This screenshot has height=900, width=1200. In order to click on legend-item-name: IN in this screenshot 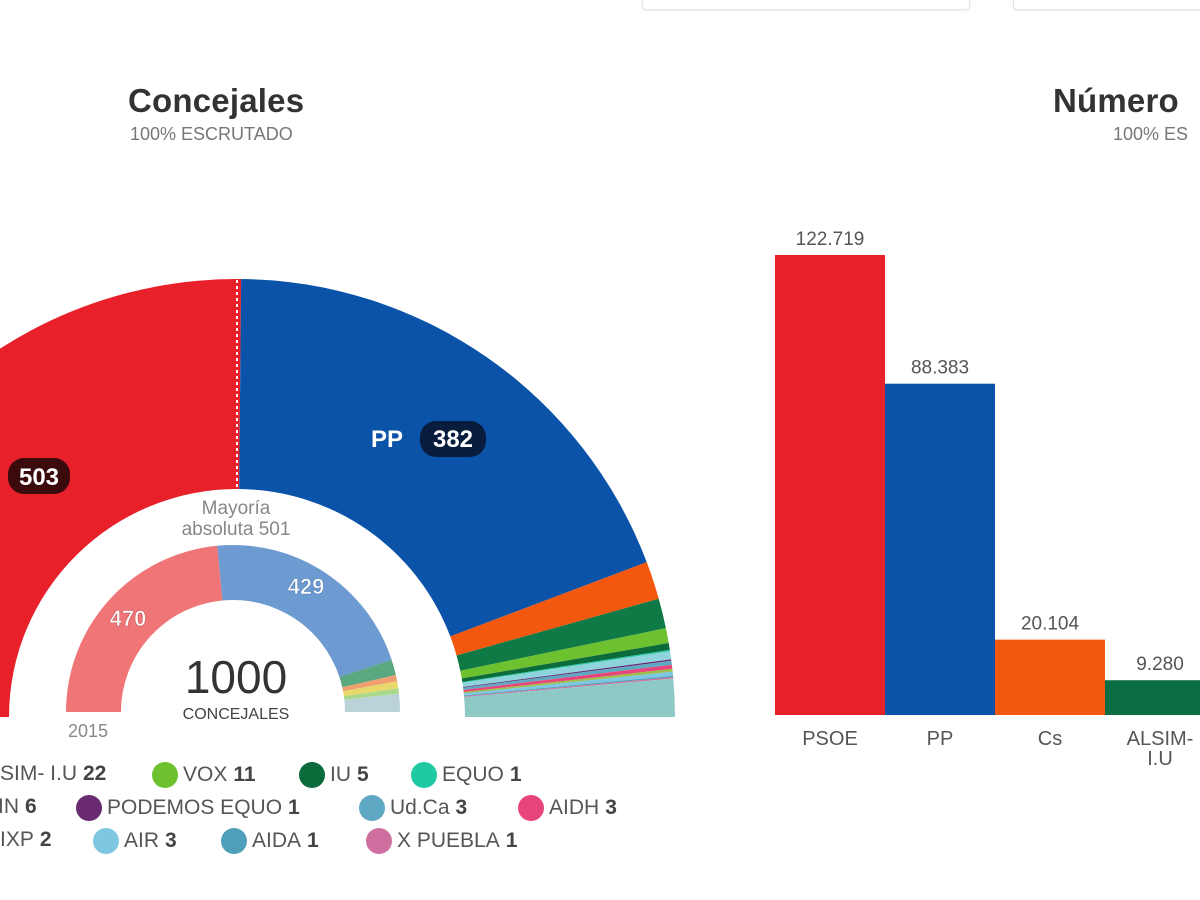, I will do `click(9, 806)`.